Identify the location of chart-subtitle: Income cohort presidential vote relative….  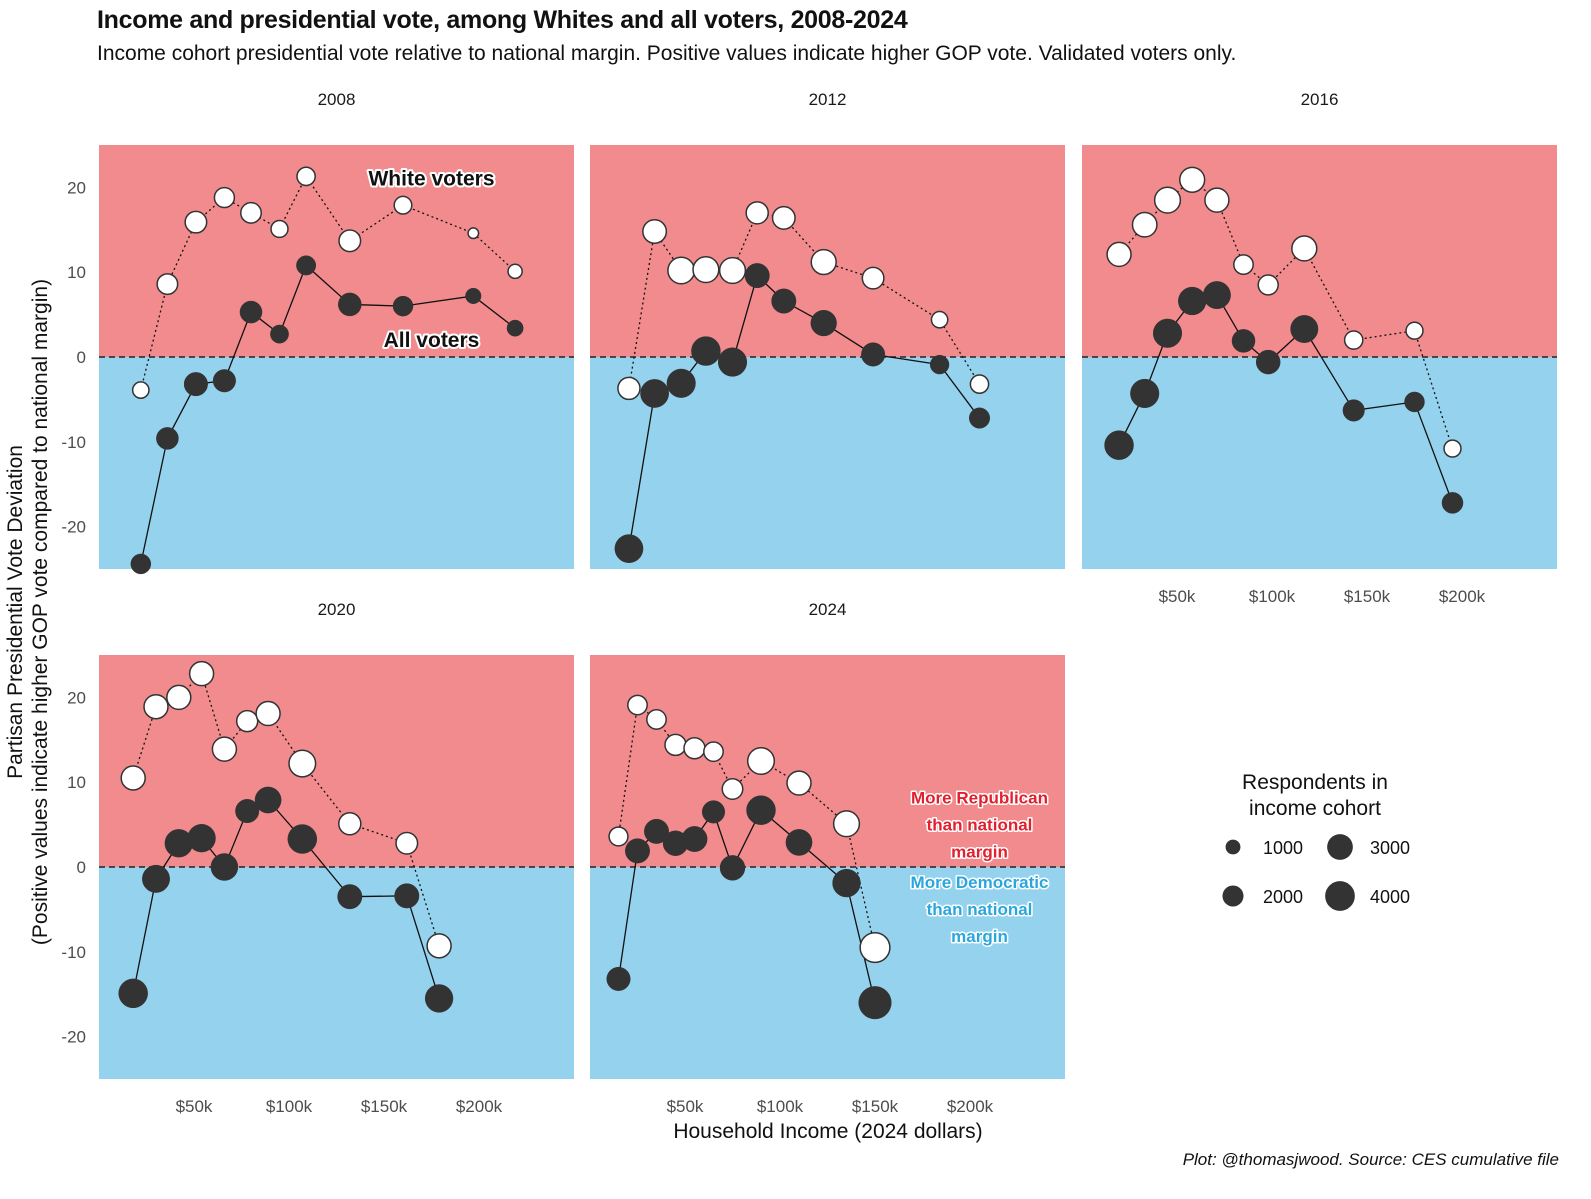
(667, 53).